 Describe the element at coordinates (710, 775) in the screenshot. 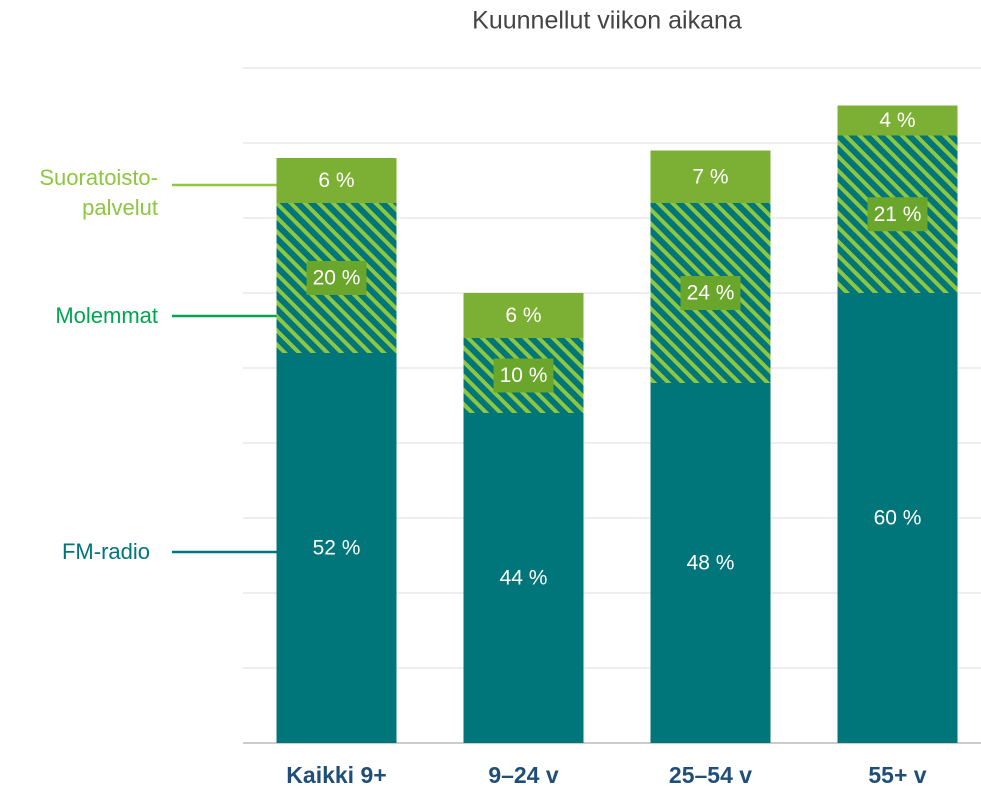

I see `x-tick-label: 25–54 v` at that location.